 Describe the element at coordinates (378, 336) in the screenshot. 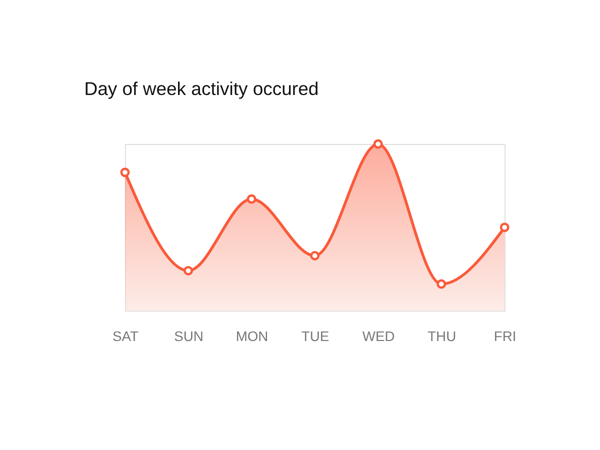

I see `x-tick-label: WED` at that location.